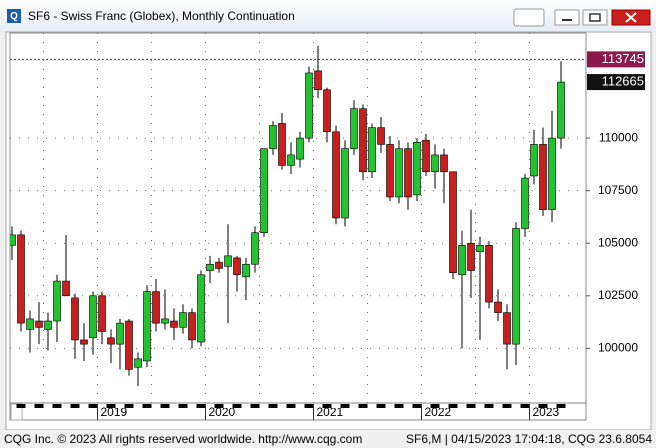 This screenshot has height=448, width=656. Describe the element at coordinates (623, 58) in the screenshot. I see `reference-label: 113745` at that location.